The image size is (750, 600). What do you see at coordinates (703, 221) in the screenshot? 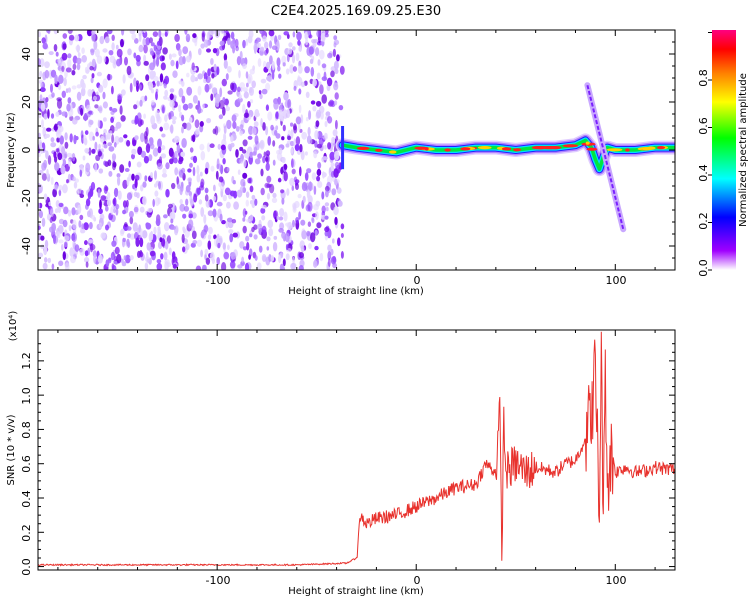
I see `colorbar-tick-label: 0.2` at bounding box center [703, 221].